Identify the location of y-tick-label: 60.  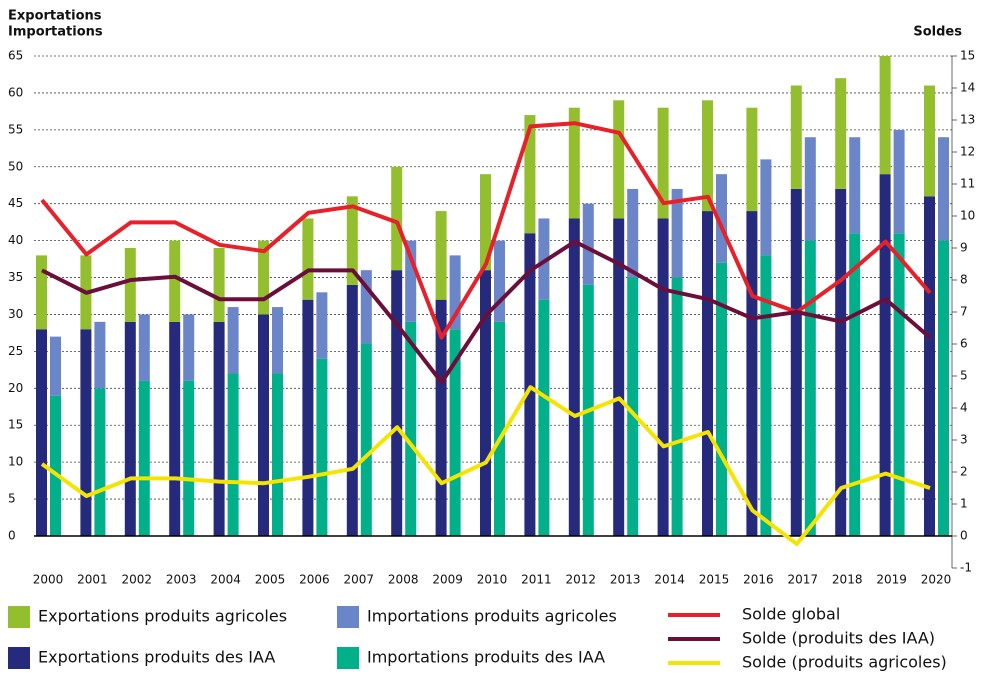
(15, 92).